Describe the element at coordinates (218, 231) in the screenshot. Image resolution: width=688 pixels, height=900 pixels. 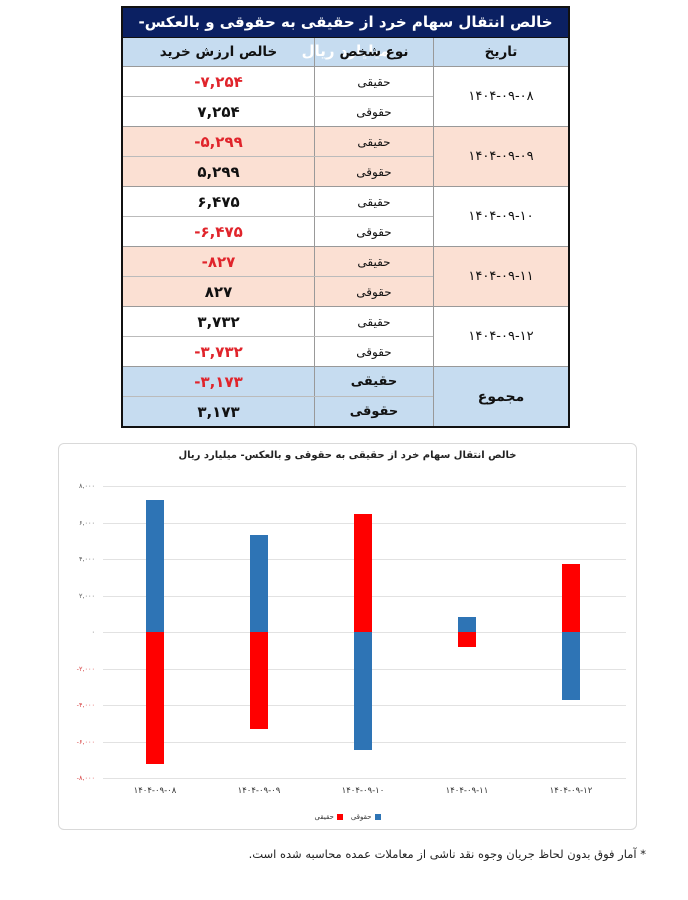
I see `net-value-cell: -۶,۴۷۵` at that location.